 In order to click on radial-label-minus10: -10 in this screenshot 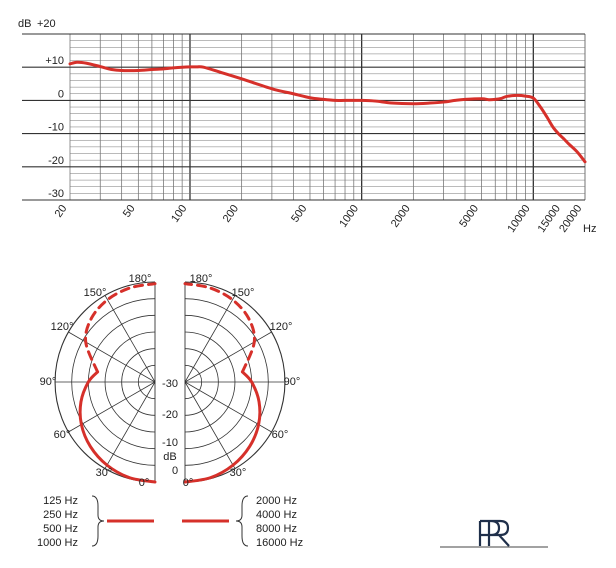, I will do `click(170, 443)`.